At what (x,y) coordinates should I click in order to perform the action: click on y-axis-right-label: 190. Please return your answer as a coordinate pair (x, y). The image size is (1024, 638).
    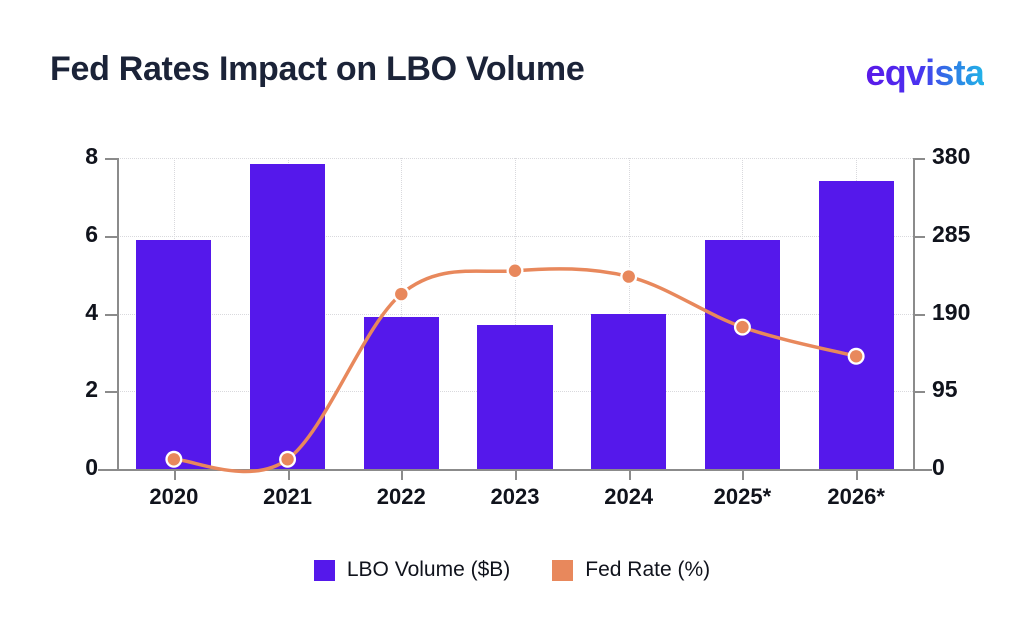
    Looking at the image, I should click on (951, 311).